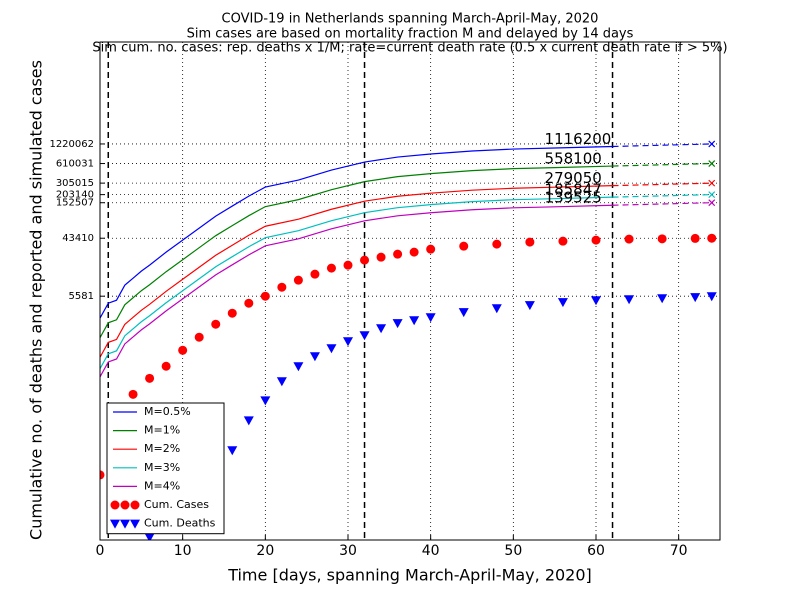  I want to click on legend-label: Cum. Cases, so click(176, 504).